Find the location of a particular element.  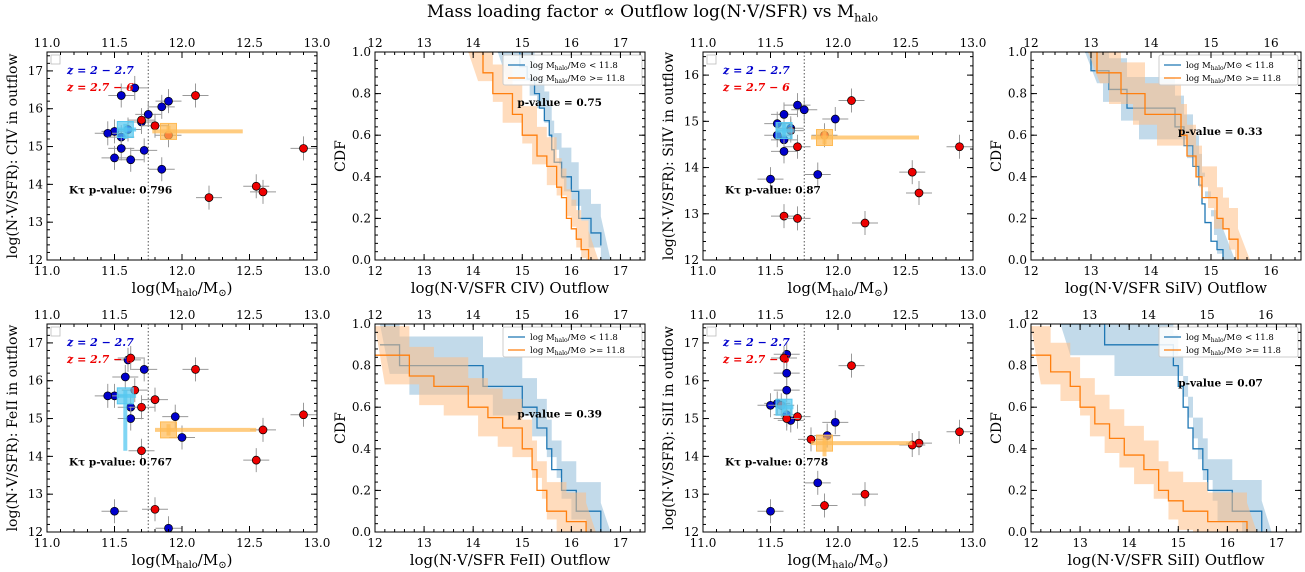

x-tick-label: 12 is located at coordinates (1030, 271).